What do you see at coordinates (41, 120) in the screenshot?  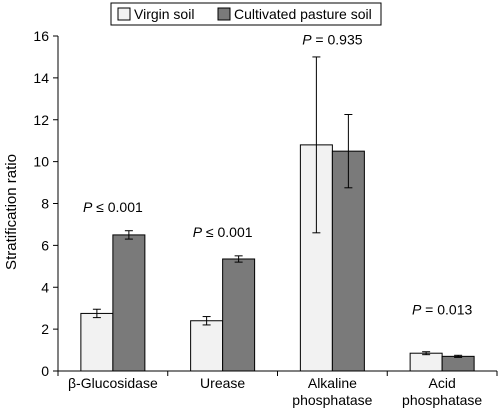 I see `y-tick-label: 12` at bounding box center [41, 120].